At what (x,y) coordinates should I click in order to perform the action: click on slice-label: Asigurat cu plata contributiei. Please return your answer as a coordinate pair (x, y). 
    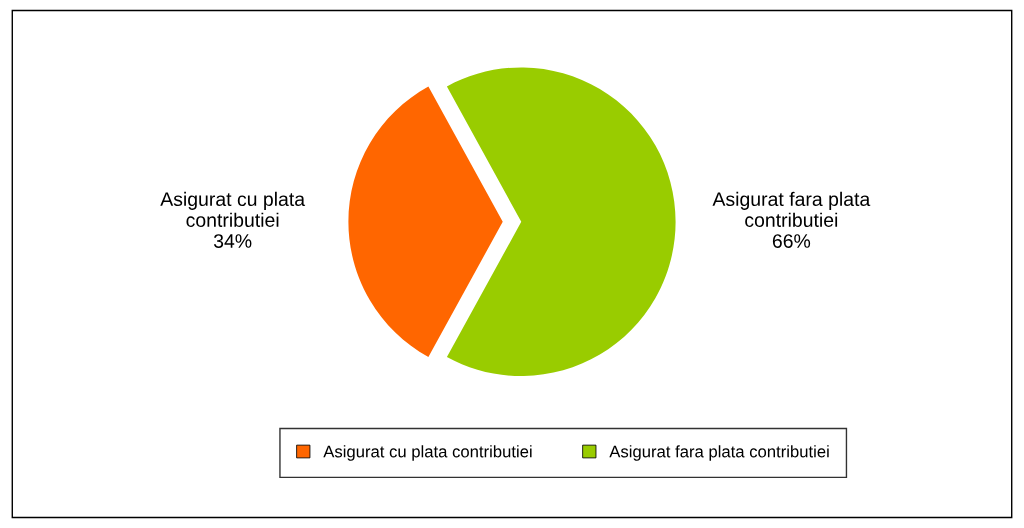
    Looking at the image, I should click on (233, 209).